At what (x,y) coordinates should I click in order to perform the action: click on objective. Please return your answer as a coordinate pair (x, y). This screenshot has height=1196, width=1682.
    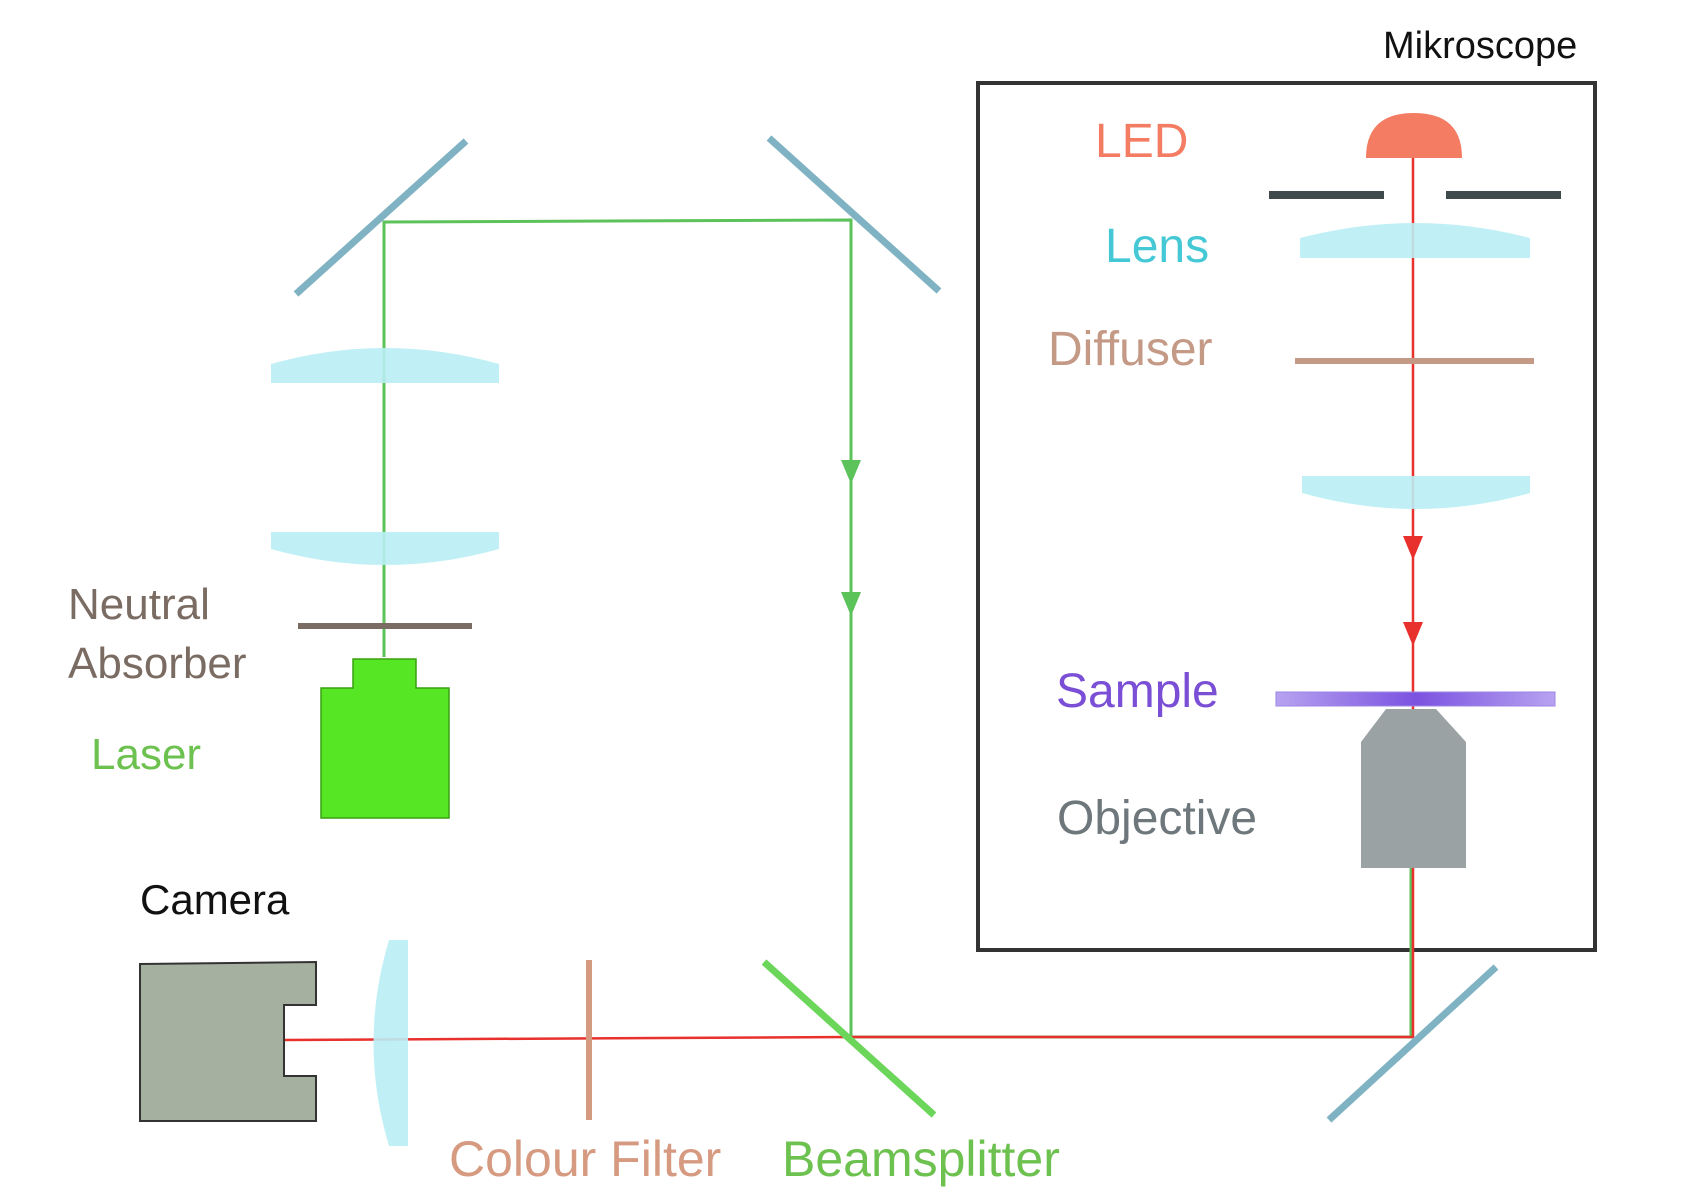
    Looking at the image, I should click on (1413, 788).